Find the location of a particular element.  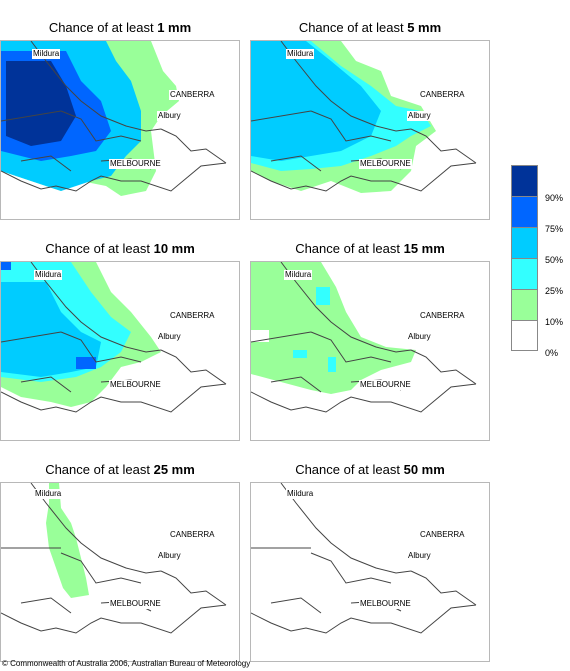

map-5mm: Mildura CANBERRA Albury MELBOURNE is located at coordinates (370, 130).